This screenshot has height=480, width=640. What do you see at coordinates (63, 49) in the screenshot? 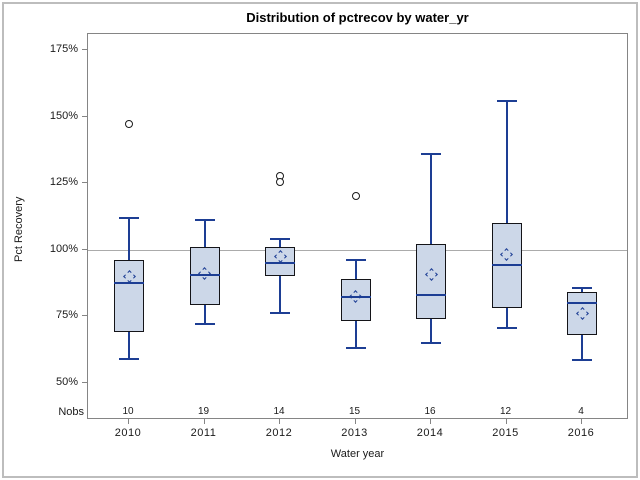
I see `y-tick-label: 175%` at bounding box center [63, 49].